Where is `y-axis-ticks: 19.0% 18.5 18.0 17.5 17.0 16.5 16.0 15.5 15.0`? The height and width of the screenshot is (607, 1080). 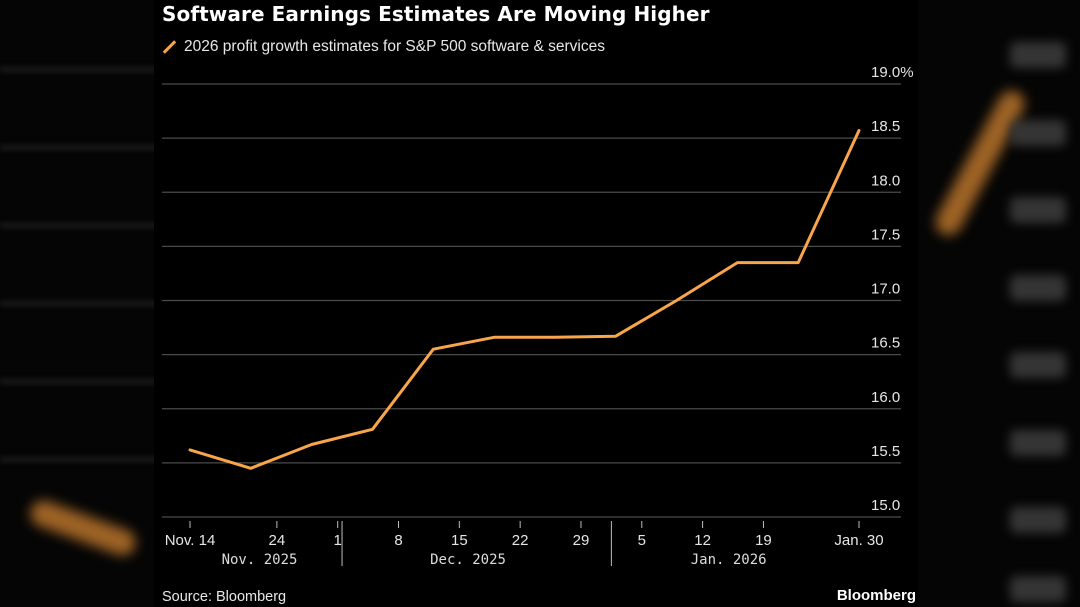
y-axis-ticks: 19.0% 18.5 18.0 17.5 17.0 16.5 16.0 15.5 15.0 is located at coordinates (892, 289).